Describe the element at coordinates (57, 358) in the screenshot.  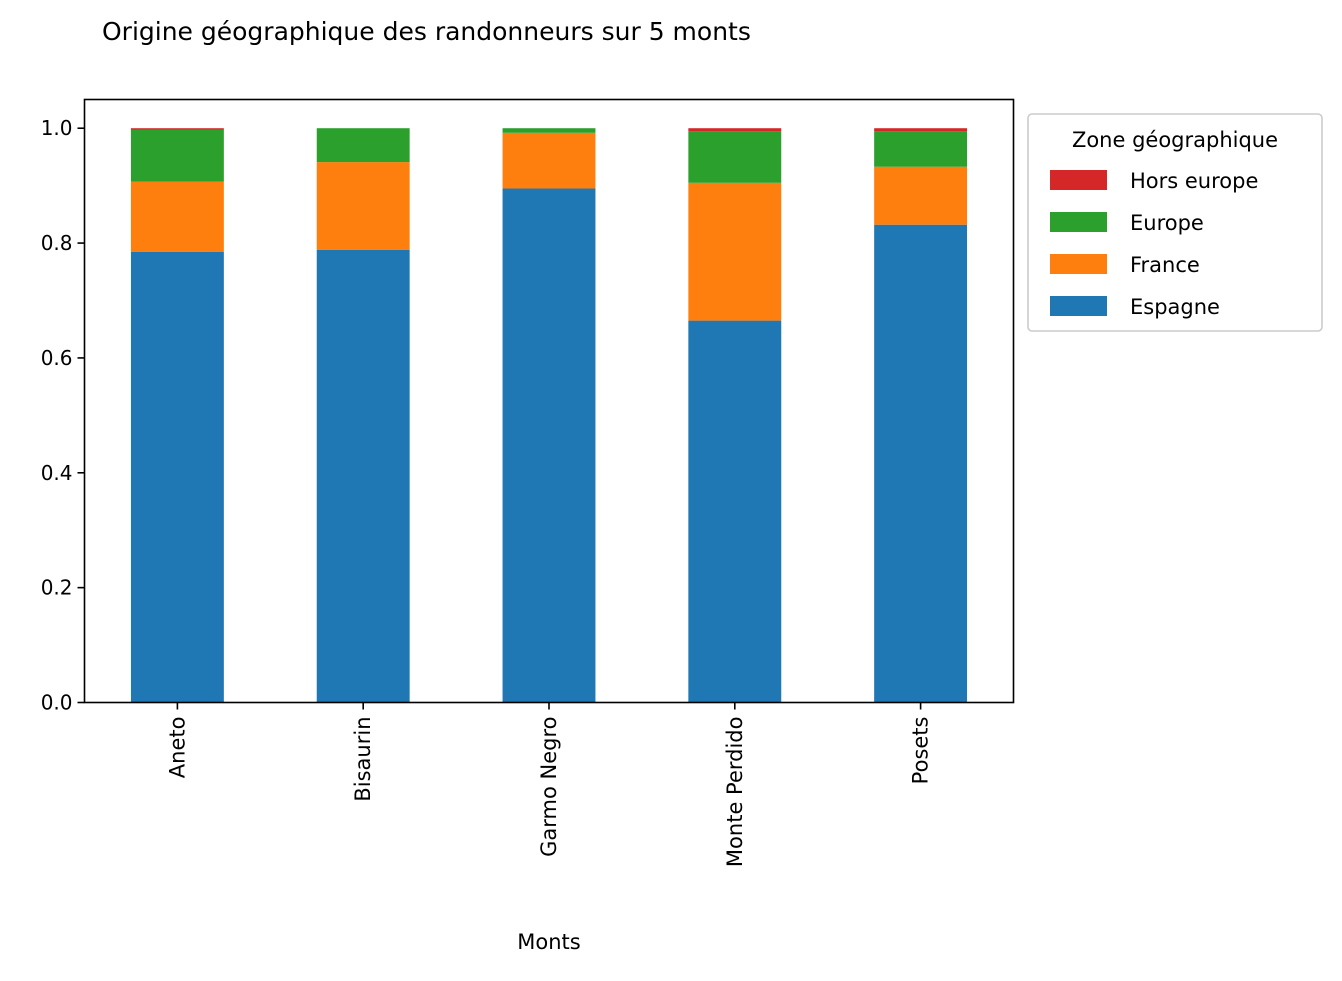
I see `y-tick-label: 0.6` at that location.